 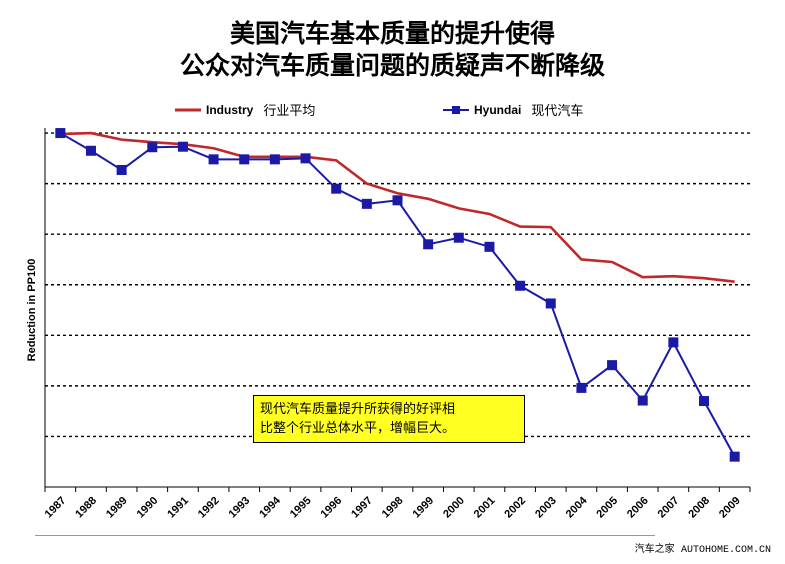 What do you see at coordinates (734, 456) in the screenshot?
I see `data-point-2009` at bounding box center [734, 456].